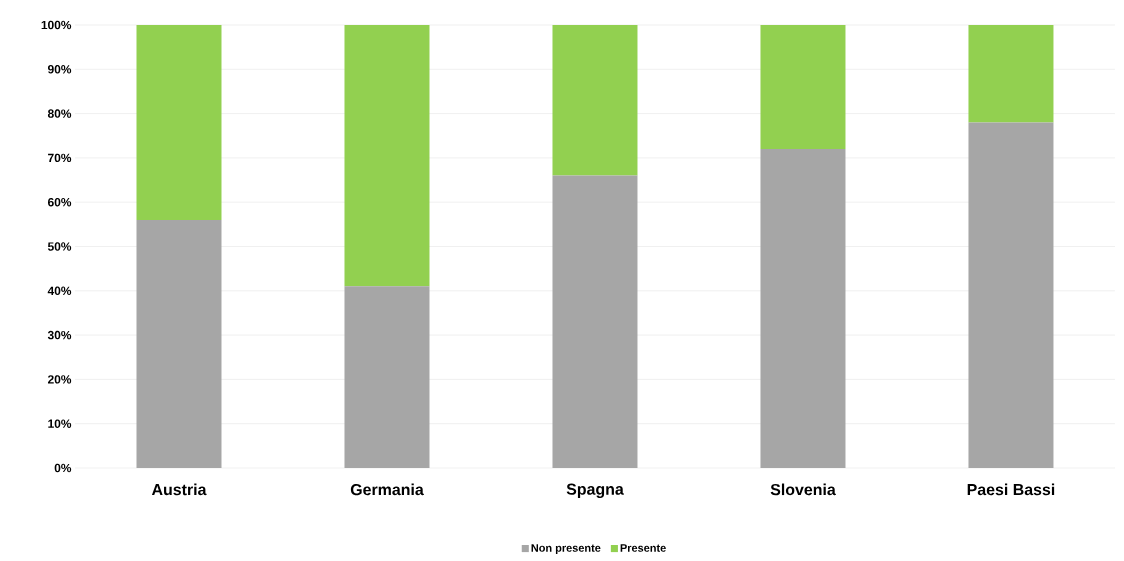  What do you see at coordinates (59, 113) in the screenshot?
I see `y-tick-label: 80%` at bounding box center [59, 113].